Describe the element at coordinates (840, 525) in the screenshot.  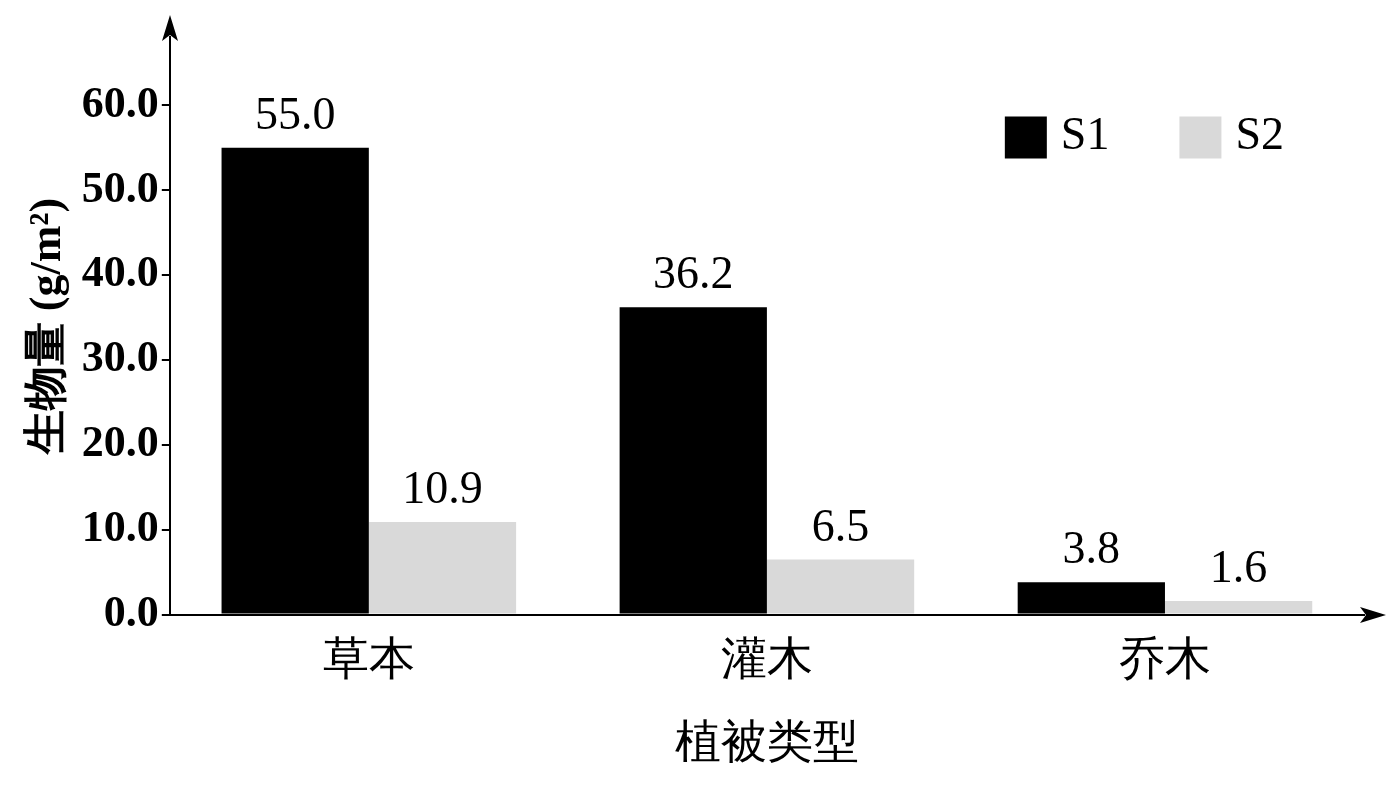
I see `text: 6.5` at that location.